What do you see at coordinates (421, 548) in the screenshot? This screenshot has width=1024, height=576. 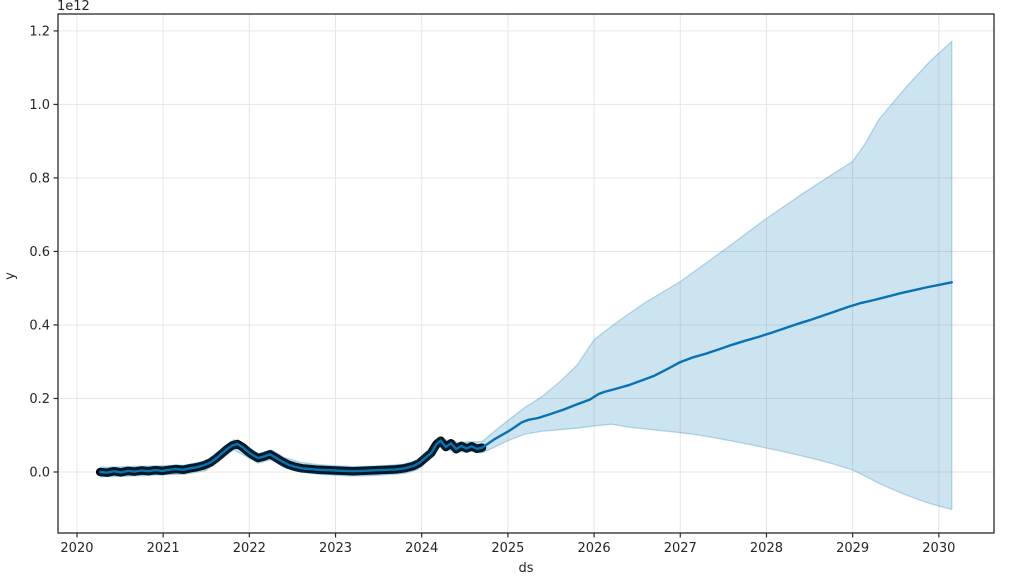 I see `x-tick-label: 2024` at bounding box center [421, 548].